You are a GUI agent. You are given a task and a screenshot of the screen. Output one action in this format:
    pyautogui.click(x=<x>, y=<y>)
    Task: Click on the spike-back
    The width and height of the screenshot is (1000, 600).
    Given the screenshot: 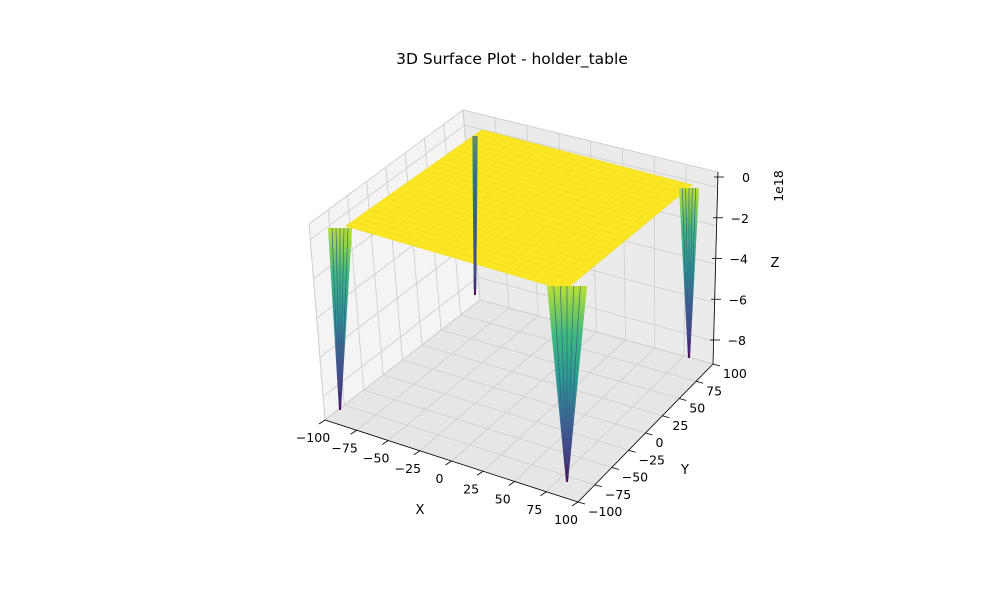 What is the action you would take?
    pyautogui.click(x=475, y=215)
    